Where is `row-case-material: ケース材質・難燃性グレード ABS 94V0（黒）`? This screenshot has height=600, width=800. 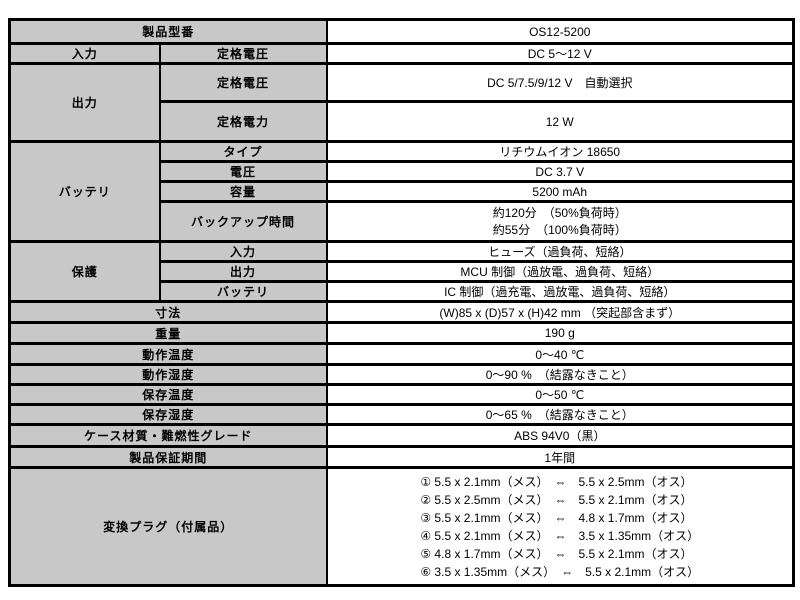
row-case-material: ケース材質・難燃性グレード ABS 94V0（黒） is located at coordinates (401, 435).